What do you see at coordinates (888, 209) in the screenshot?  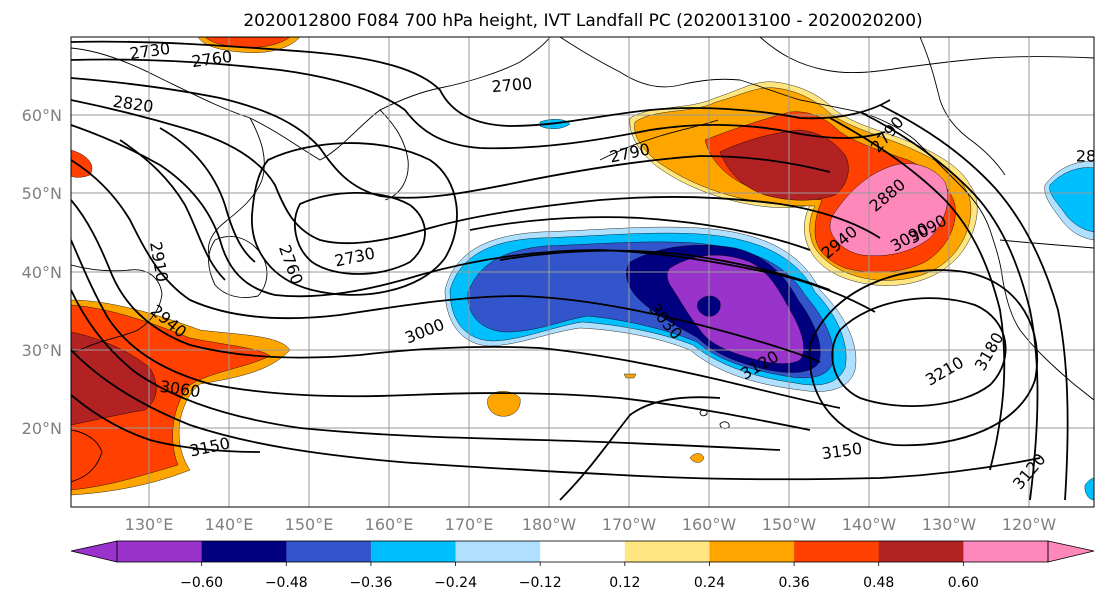 I see `ivt-fill-gulf-pink` at bounding box center [888, 209].